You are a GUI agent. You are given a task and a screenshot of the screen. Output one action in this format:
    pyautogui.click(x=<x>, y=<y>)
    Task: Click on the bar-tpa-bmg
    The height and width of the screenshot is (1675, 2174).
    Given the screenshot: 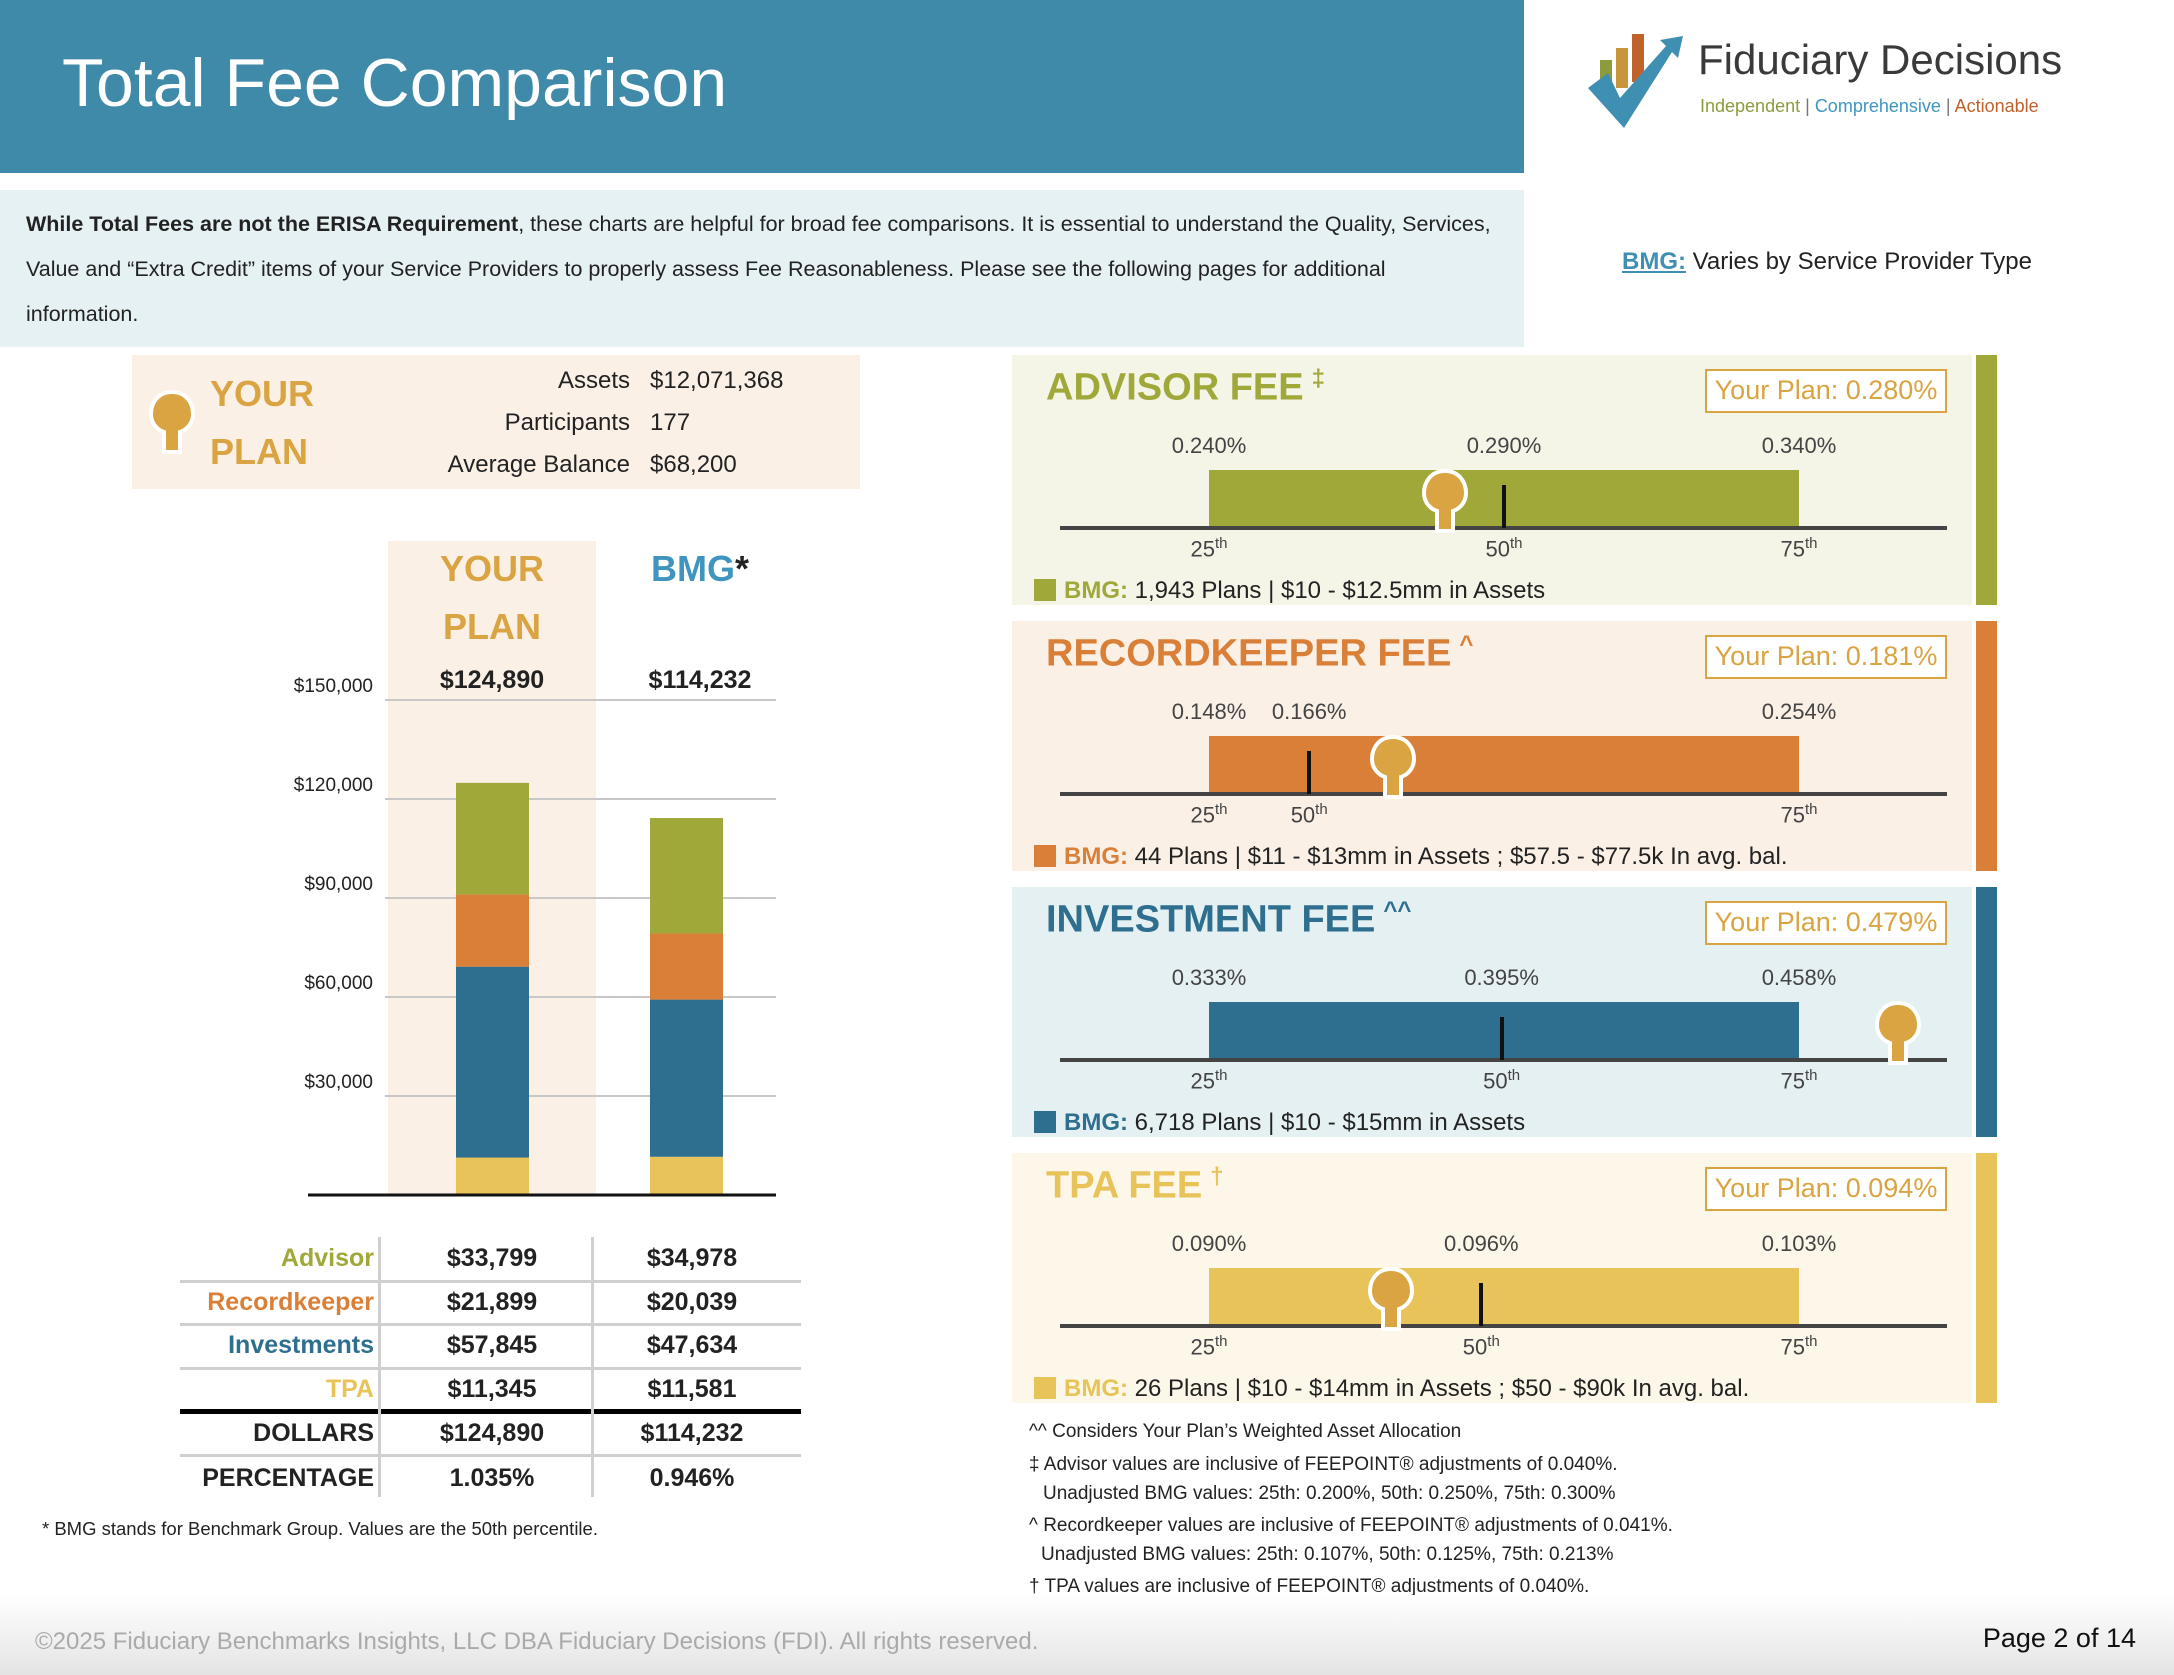 What is the action you would take?
    pyautogui.click(x=686, y=1175)
    